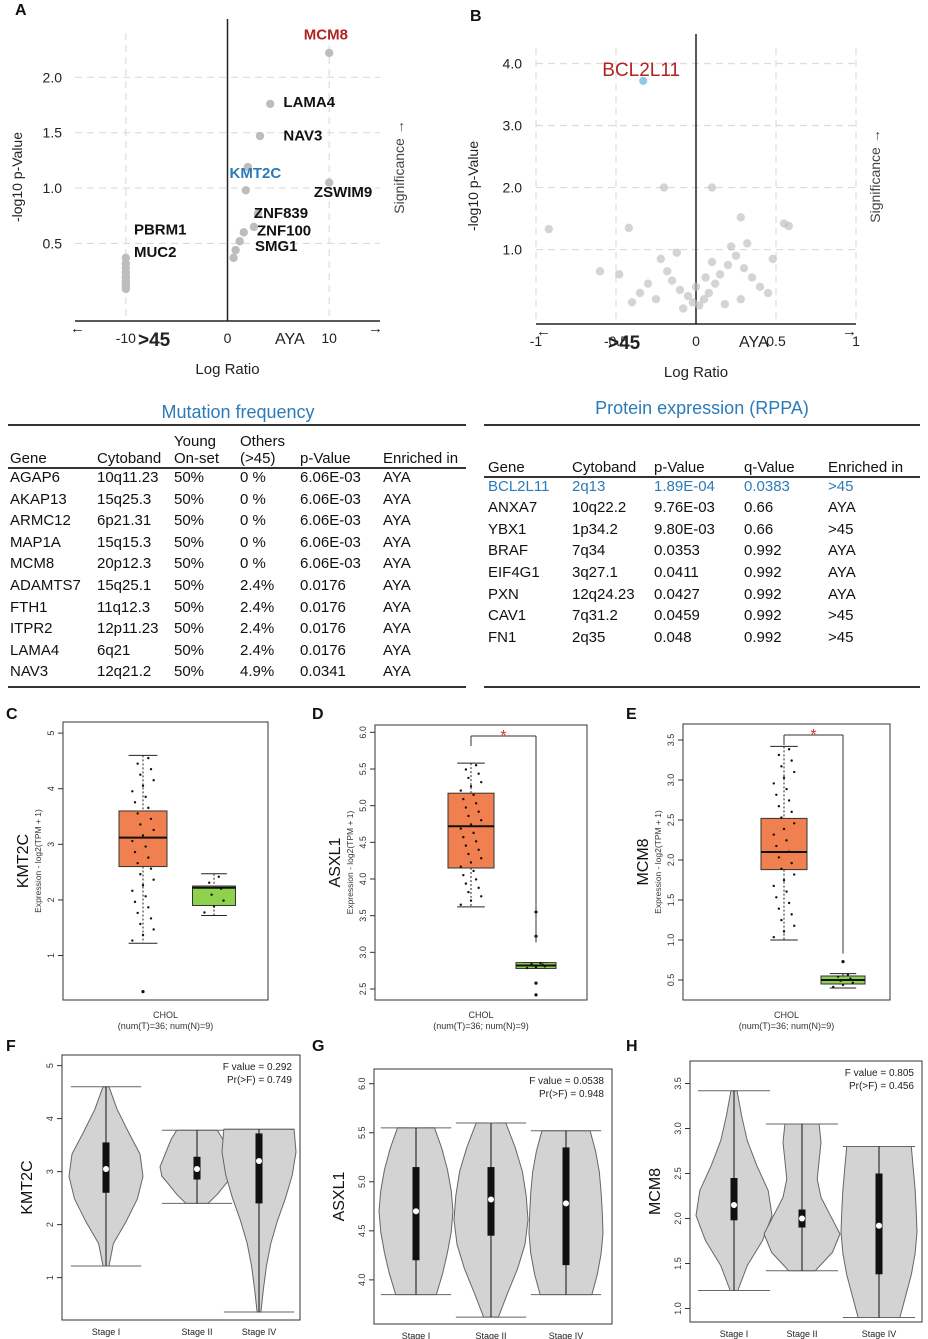  What do you see at coordinates (51, 733) in the screenshot?
I see `y-tick-label: 5` at bounding box center [51, 733].